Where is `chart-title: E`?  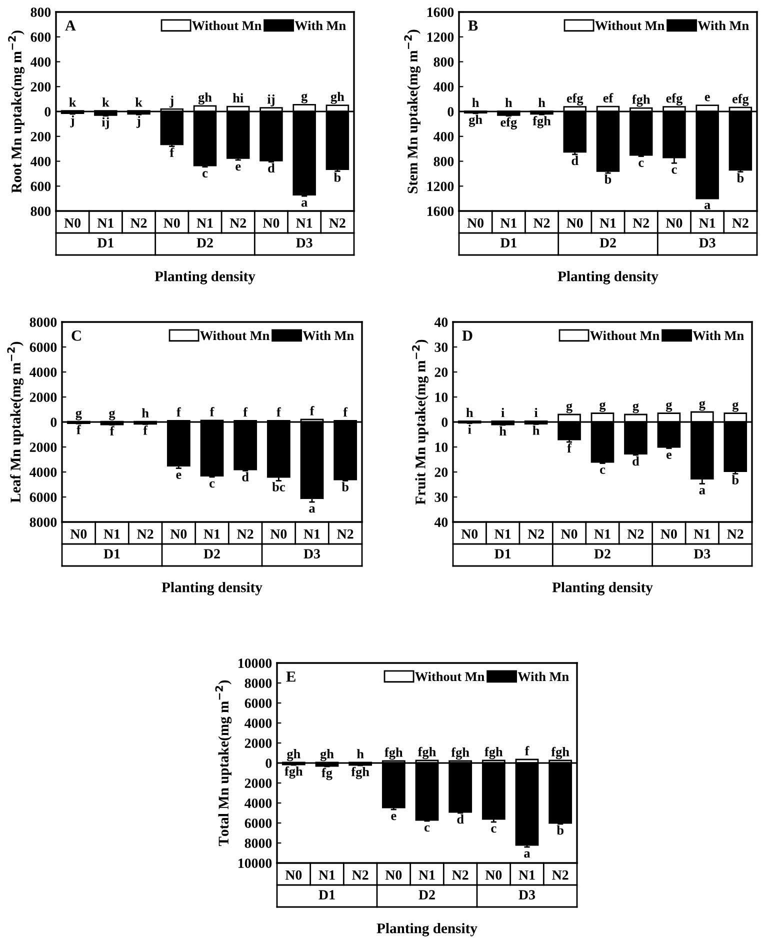 chart-title: E is located at coordinates (291, 677).